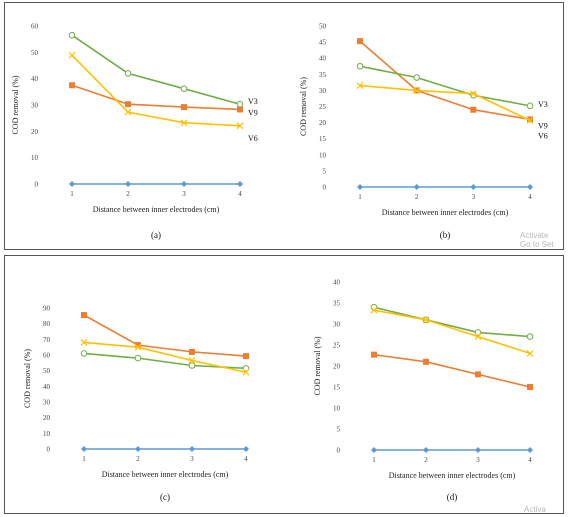 This screenshot has width=568, height=517. I want to click on chart-b-xtick-1: 2, so click(417, 197).